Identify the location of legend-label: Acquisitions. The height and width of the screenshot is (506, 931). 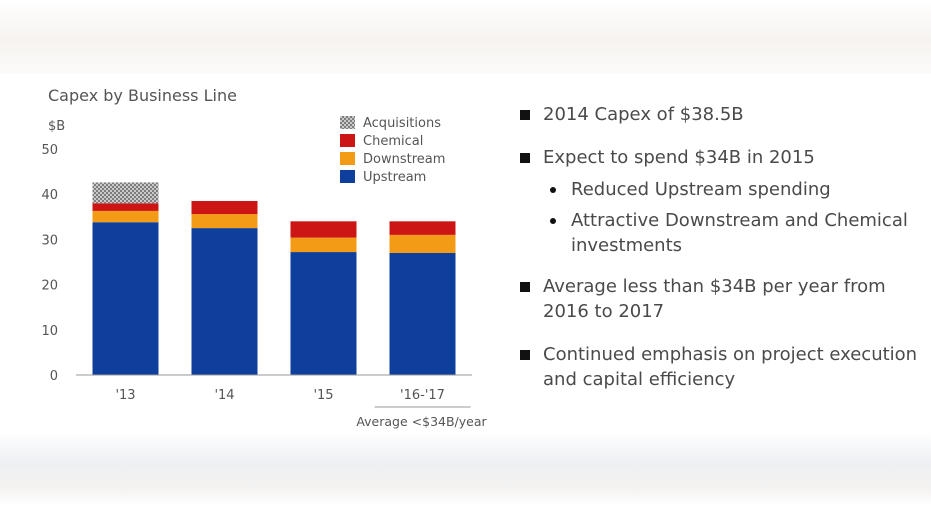
(402, 123).